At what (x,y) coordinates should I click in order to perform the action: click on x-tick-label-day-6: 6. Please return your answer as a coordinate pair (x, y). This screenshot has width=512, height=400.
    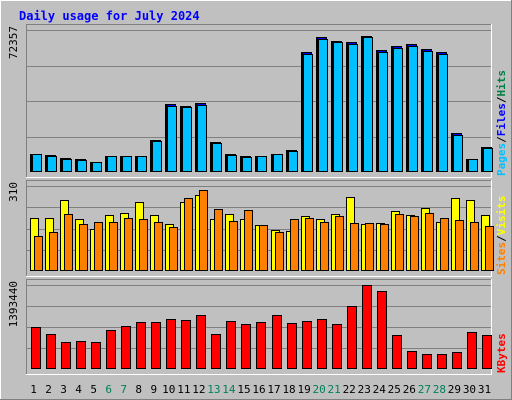
    Looking at the image, I should click on (108, 389).